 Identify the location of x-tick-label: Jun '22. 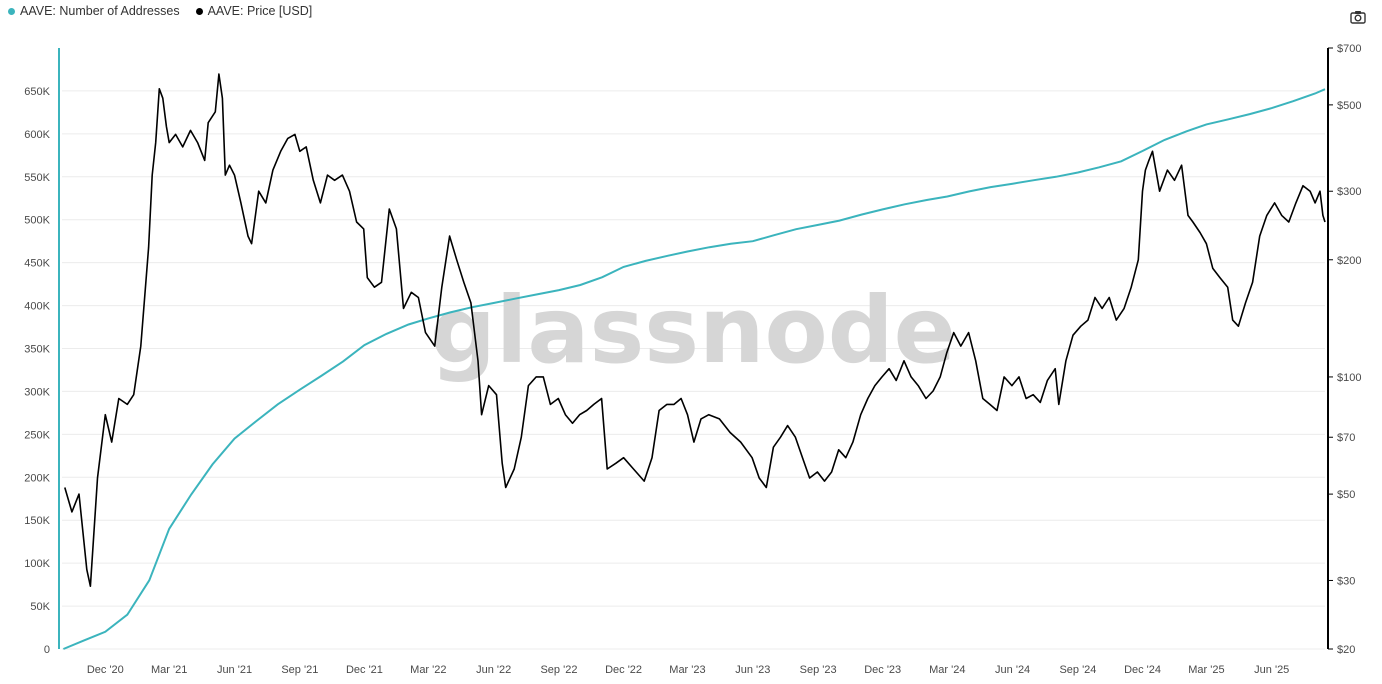
(493, 670).